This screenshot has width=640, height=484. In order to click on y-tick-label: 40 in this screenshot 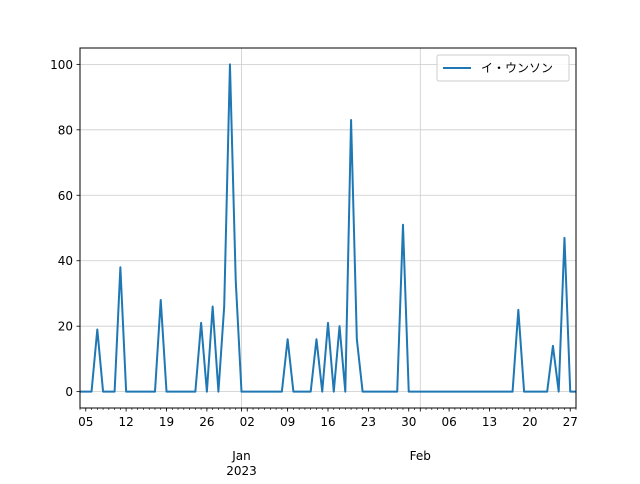, I will do `click(65, 261)`.